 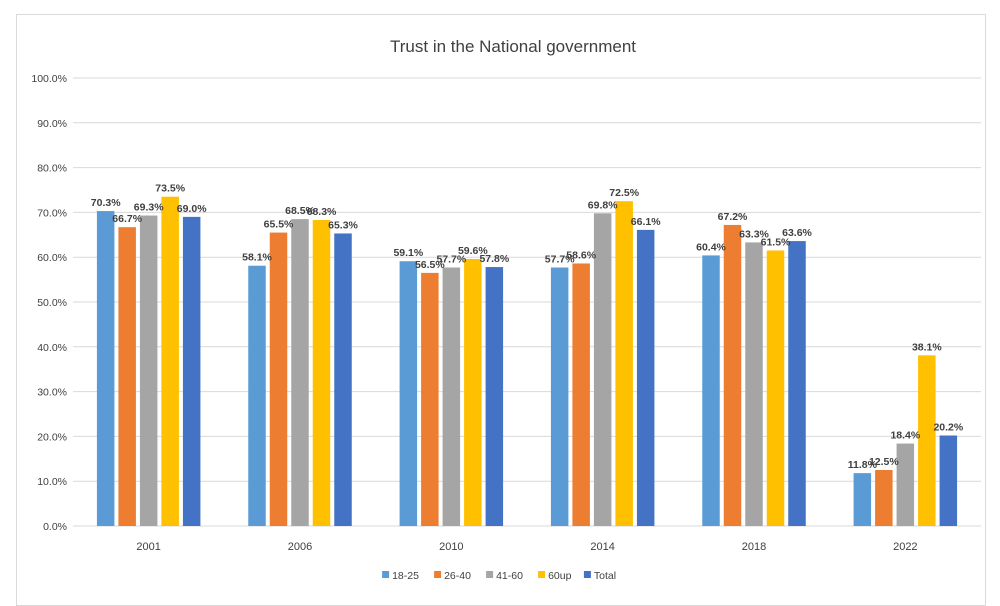 I want to click on data-label: 68.5%, so click(x=300, y=211).